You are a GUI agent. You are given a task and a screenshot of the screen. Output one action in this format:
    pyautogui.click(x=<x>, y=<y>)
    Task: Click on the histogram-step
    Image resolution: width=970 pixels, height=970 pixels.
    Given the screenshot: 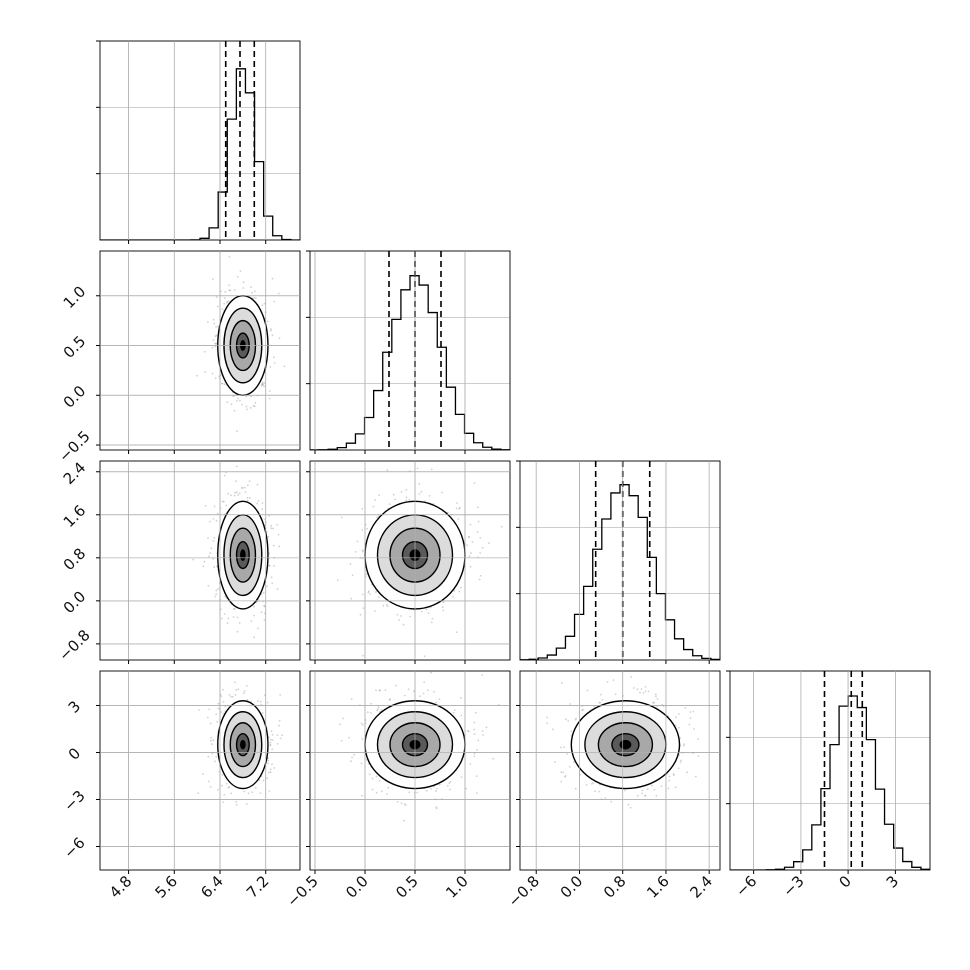 What is the action you would take?
    pyautogui.click(x=410, y=362)
    